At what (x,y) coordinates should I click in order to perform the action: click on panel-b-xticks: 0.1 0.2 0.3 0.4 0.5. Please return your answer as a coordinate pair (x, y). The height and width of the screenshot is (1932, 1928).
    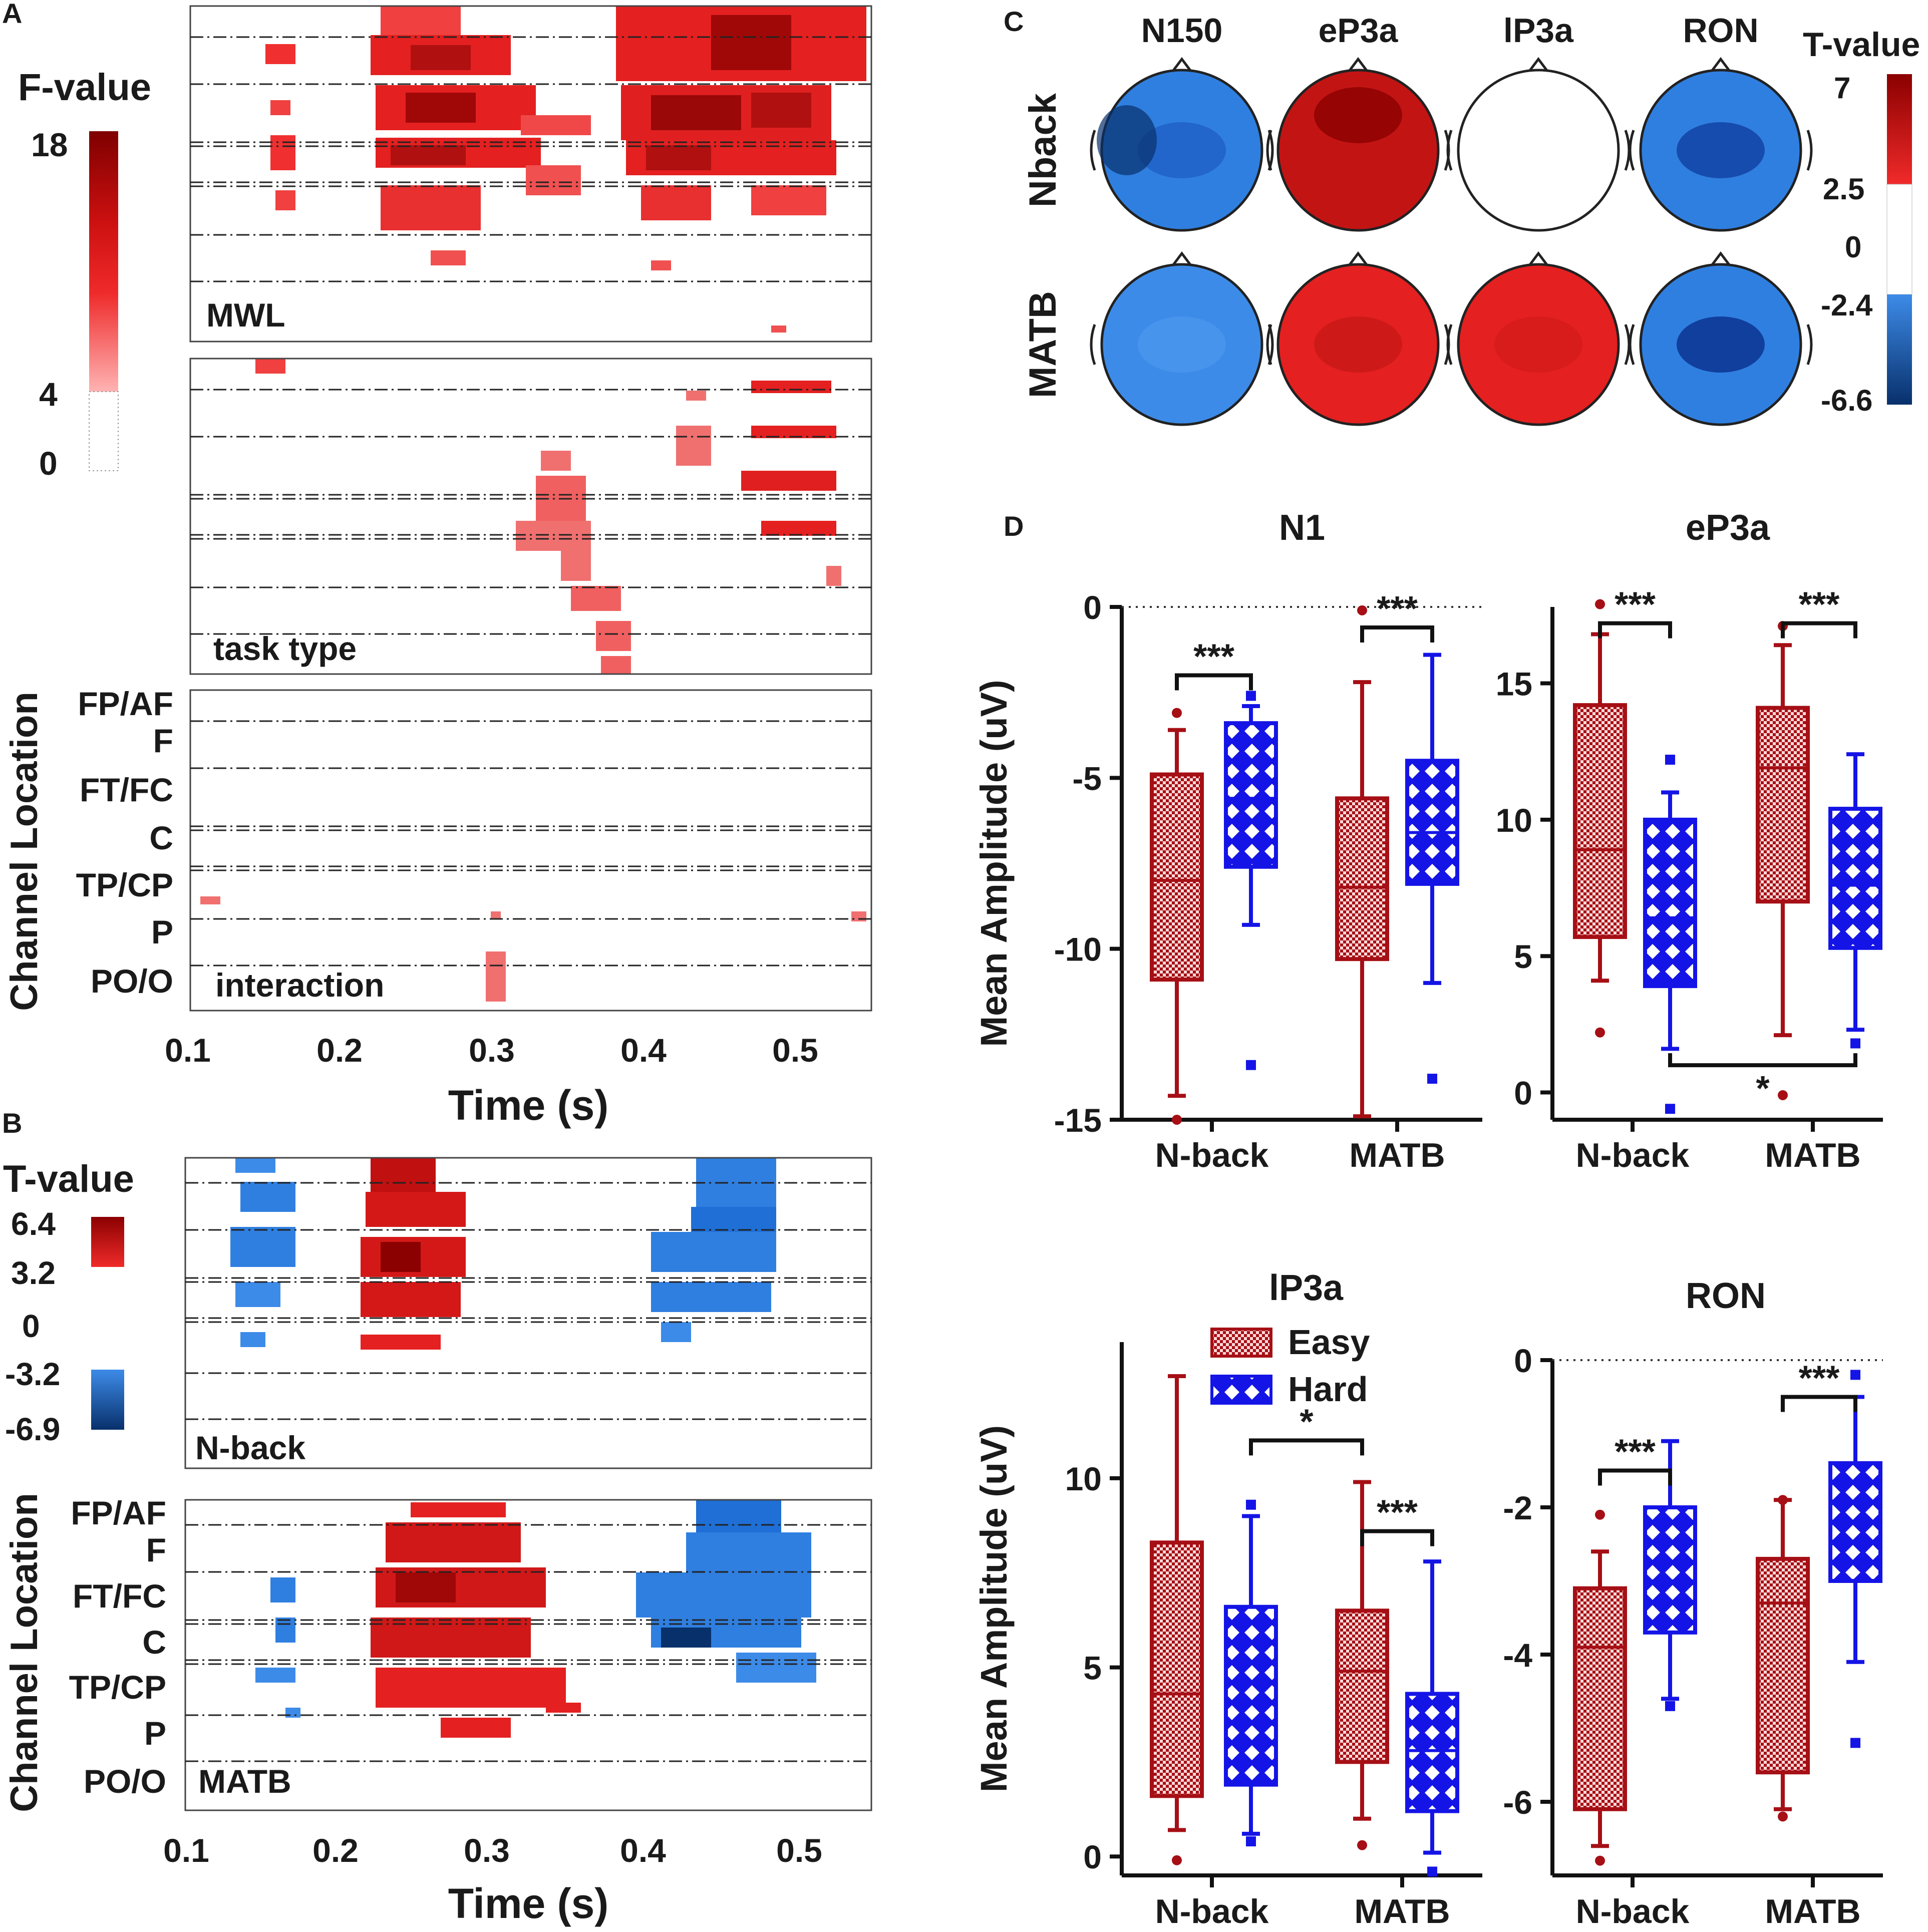
    Looking at the image, I should click on (492, 1851).